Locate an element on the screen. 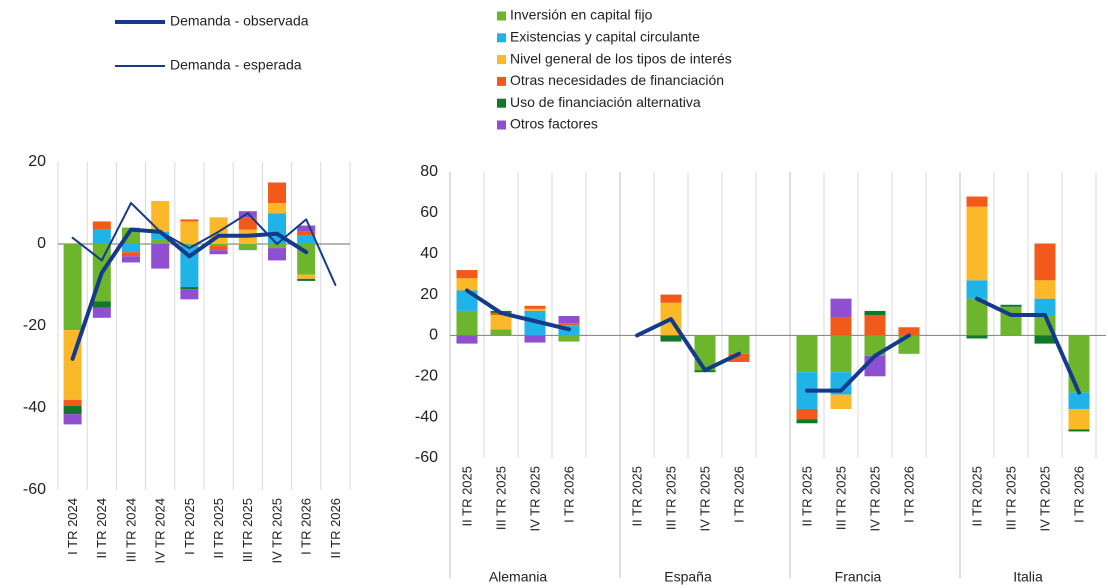  x-tick-label: I TR 2024 is located at coordinates (72, 526).